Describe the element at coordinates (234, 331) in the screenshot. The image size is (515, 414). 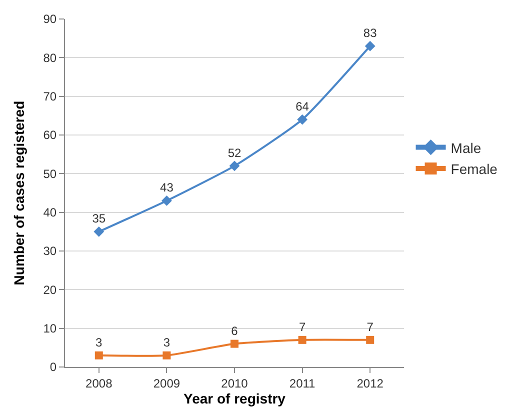
I see `data-label: 6` at that location.